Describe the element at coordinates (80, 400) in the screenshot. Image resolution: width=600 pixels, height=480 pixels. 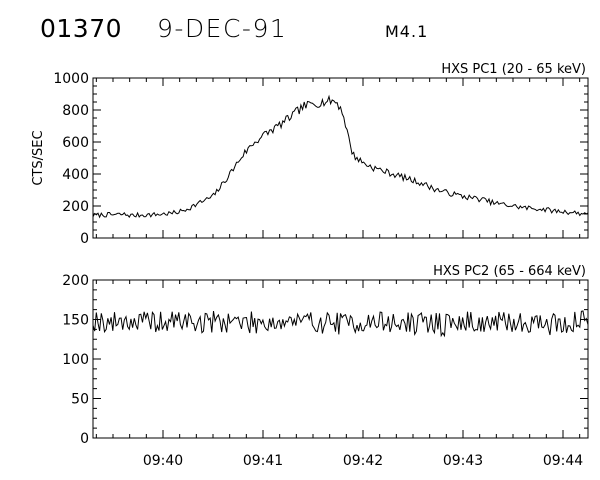
I see `y-tick-label: 50` at that location.